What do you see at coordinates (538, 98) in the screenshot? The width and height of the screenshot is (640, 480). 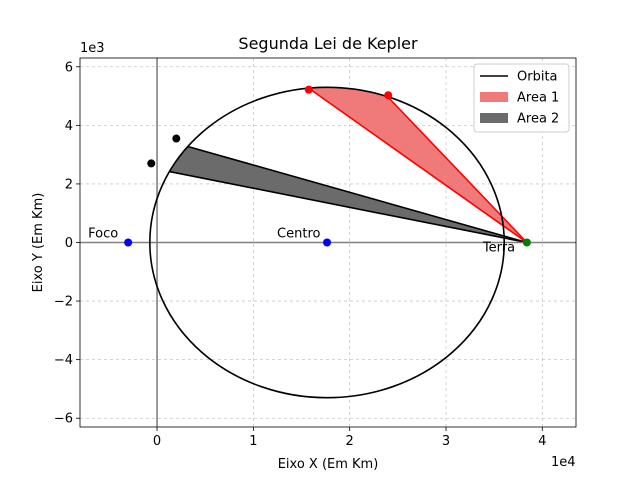 I see `legend-entry-label: Area 1` at bounding box center [538, 98].